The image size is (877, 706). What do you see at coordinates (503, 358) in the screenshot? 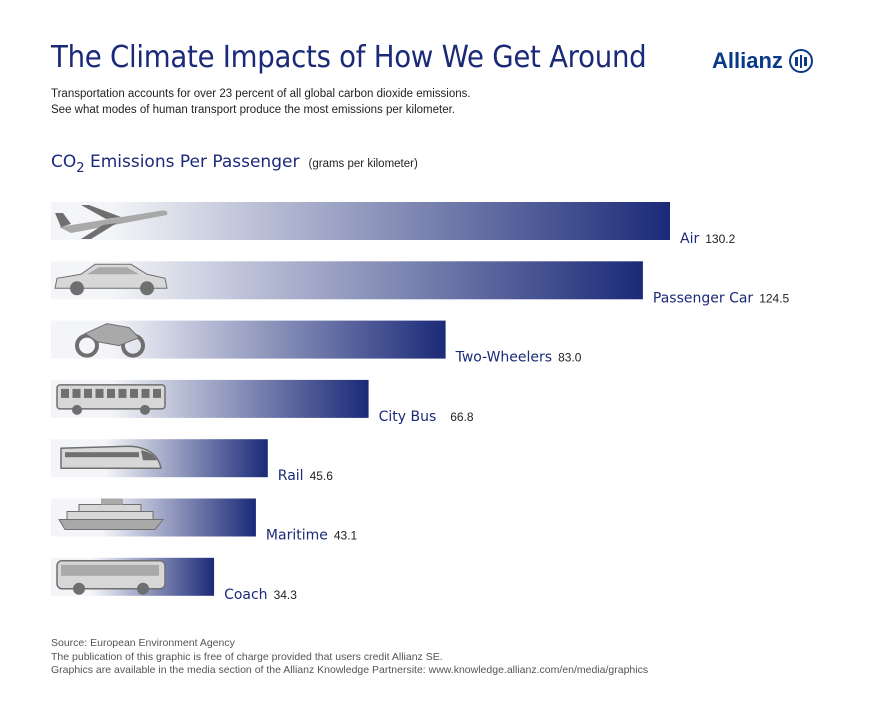
I see `bar-label: Two-Wheelers` at bounding box center [503, 358].